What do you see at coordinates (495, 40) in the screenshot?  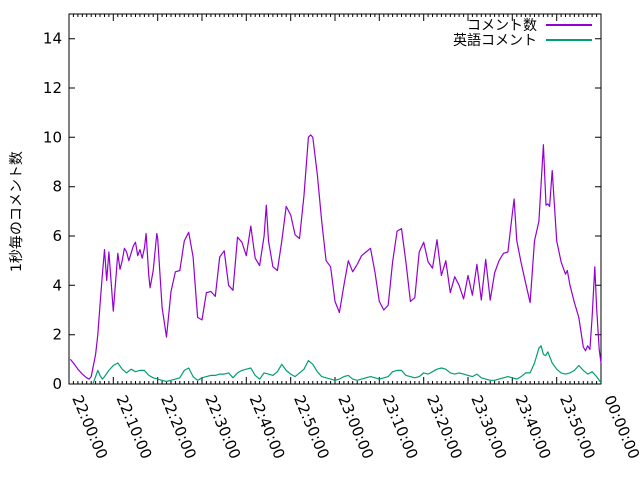 I see `legend-label-english-comments: 英語コメント` at bounding box center [495, 40].